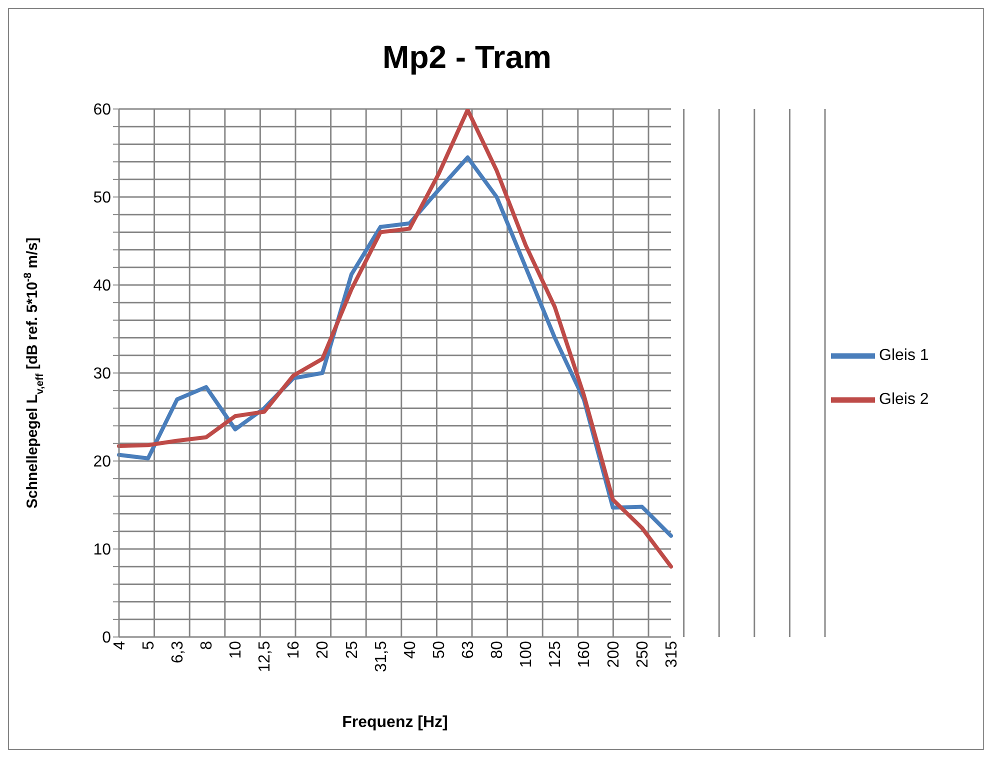 Image resolution: width=984 pixels, height=758 pixels. What do you see at coordinates (207, 645) in the screenshot?
I see `x-tick-label: 8` at bounding box center [207, 645].